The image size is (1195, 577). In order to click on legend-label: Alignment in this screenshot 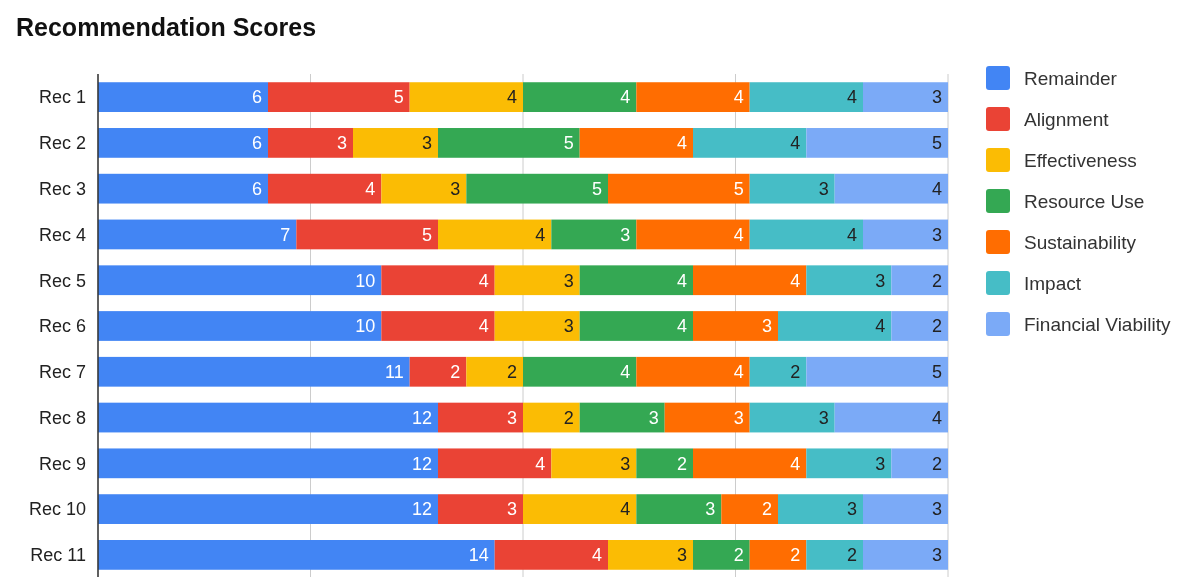, I will do `click(1067, 119)`.